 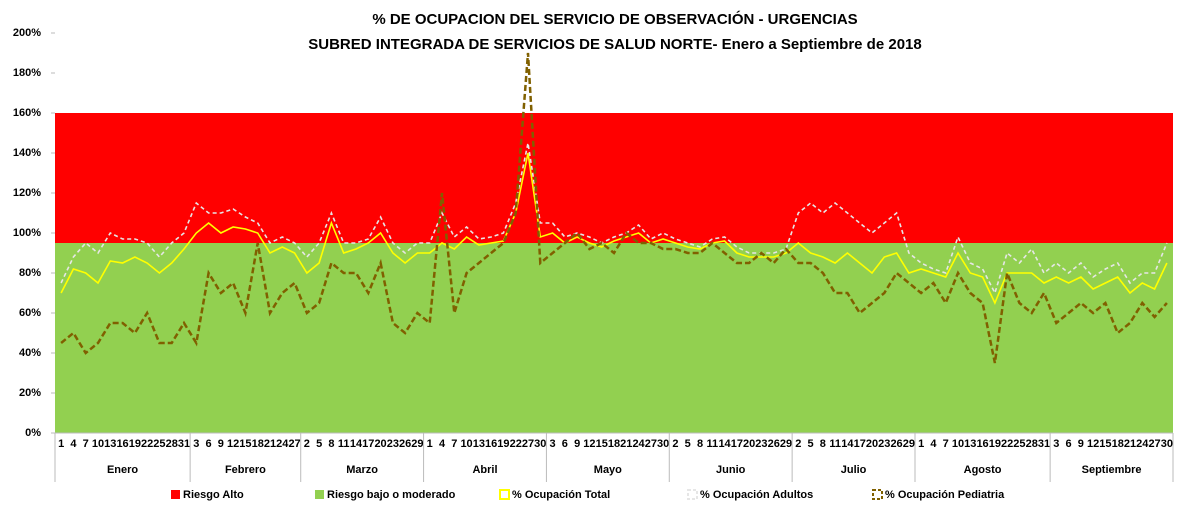 What do you see at coordinates (172, 444) in the screenshot?
I see `x-tick-label: 28` at bounding box center [172, 444].